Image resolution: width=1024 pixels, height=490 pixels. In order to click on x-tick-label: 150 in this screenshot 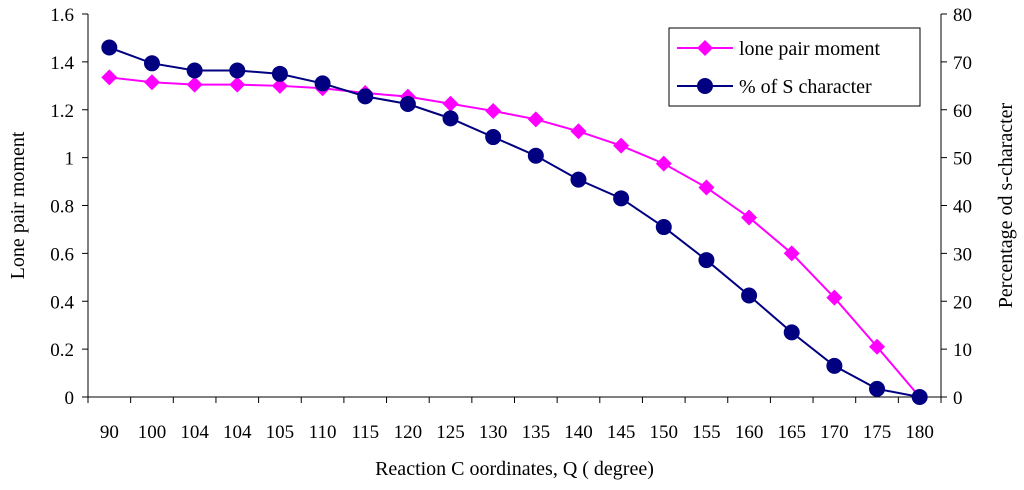, I will do `click(664, 432)`.